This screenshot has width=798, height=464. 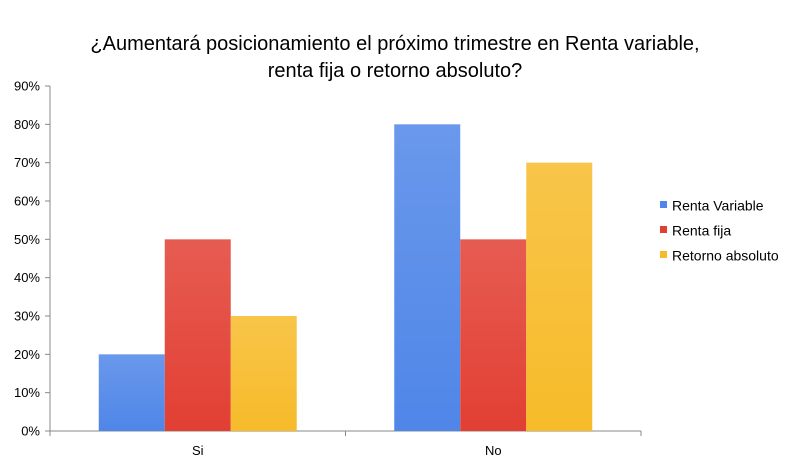 I want to click on y-tick-label: 10%, so click(x=27, y=392).